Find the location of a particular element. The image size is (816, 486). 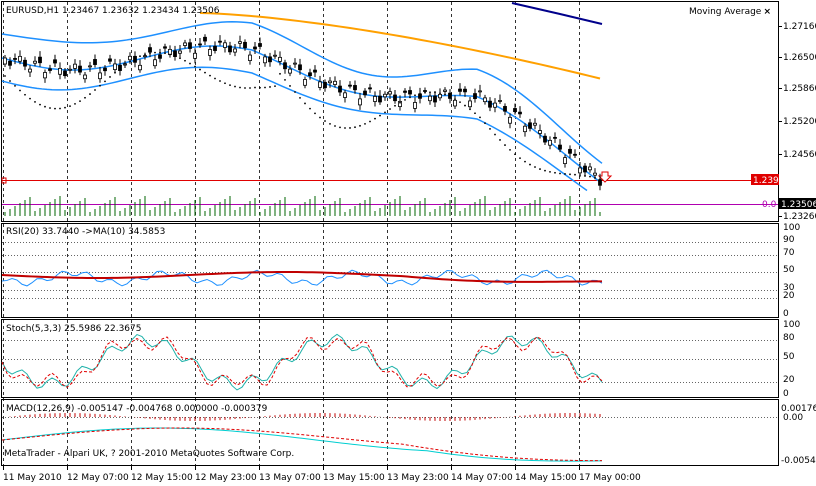

time-label: 17 May 00:00 is located at coordinates (610, 478).